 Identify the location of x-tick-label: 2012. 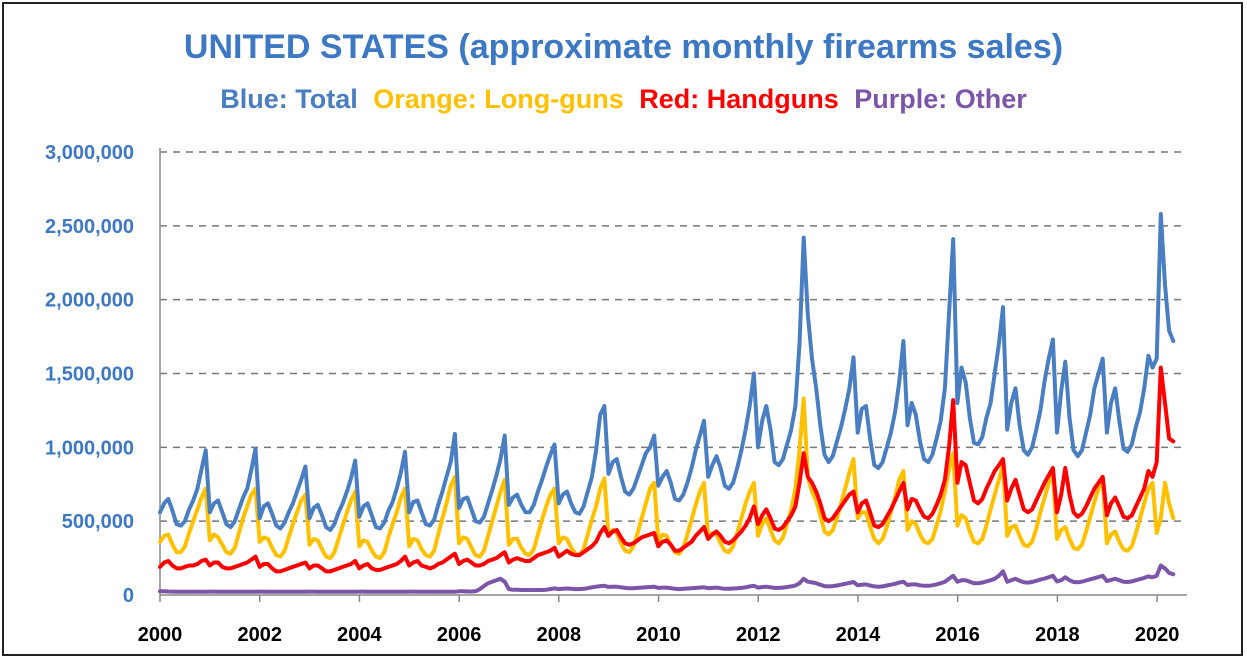
(758, 635).